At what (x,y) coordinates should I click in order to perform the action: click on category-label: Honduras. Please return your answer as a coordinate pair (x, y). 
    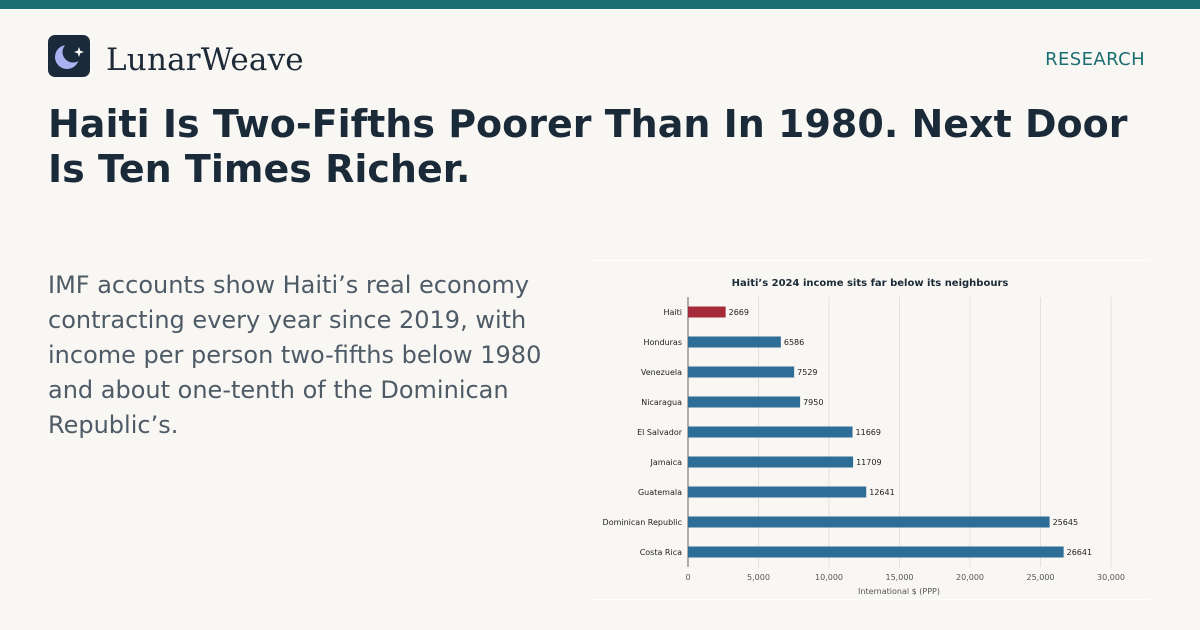
    Looking at the image, I should click on (663, 342).